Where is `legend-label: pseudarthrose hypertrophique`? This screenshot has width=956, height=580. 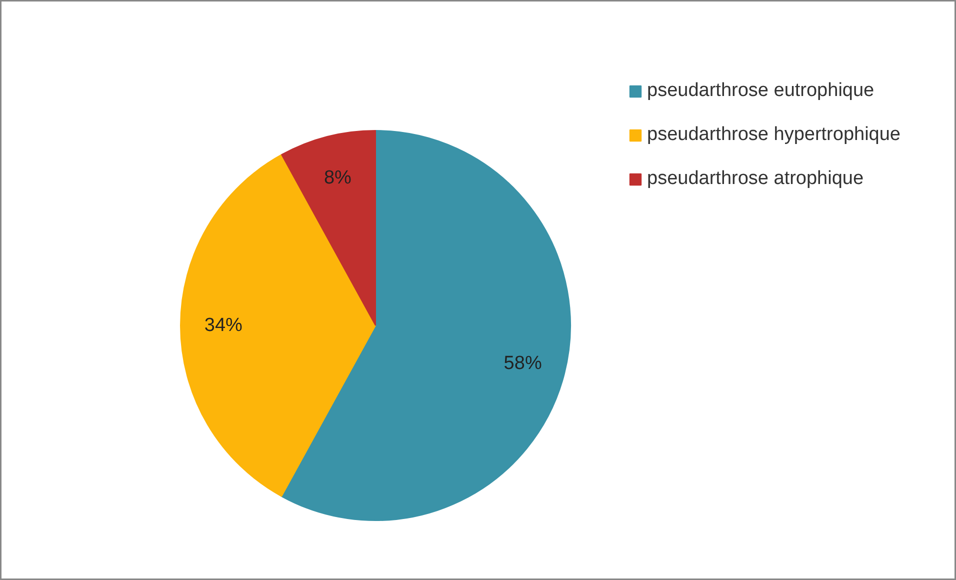 legend-label: pseudarthrose hypertrophique is located at coordinates (774, 135).